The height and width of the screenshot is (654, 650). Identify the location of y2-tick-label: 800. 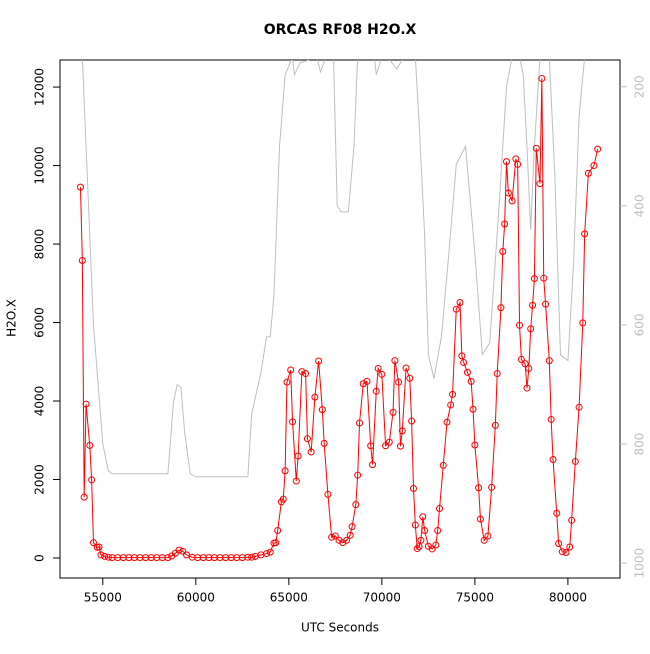
(640, 444).